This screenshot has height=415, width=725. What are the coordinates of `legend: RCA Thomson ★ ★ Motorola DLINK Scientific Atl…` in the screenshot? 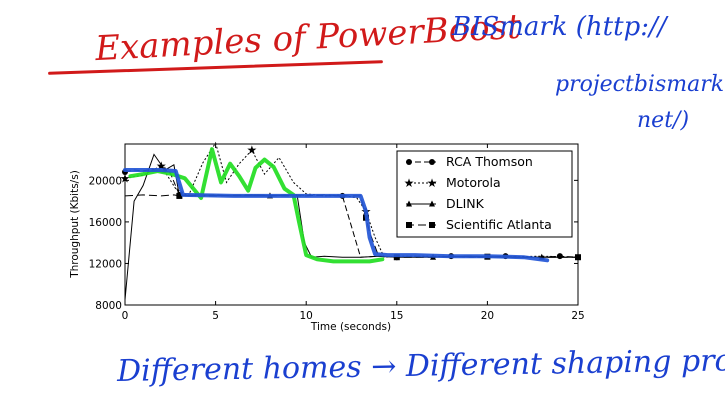 It's located at (484, 194).